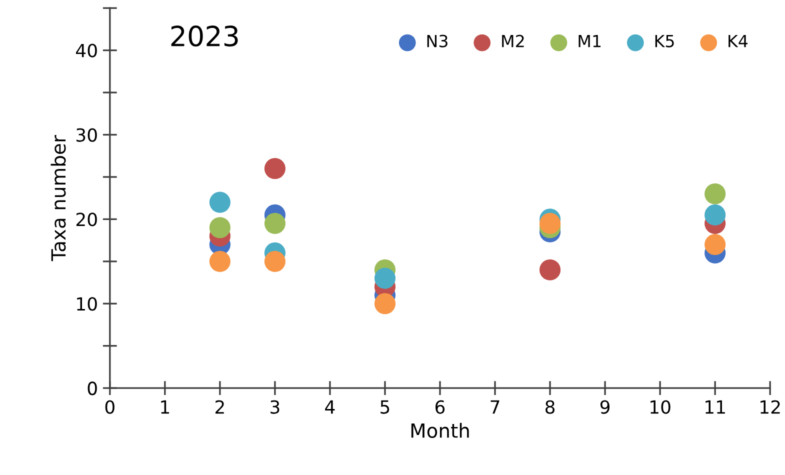  What do you see at coordinates (275, 407) in the screenshot?
I see `x-tick-label: 3` at bounding box center [275, 407].